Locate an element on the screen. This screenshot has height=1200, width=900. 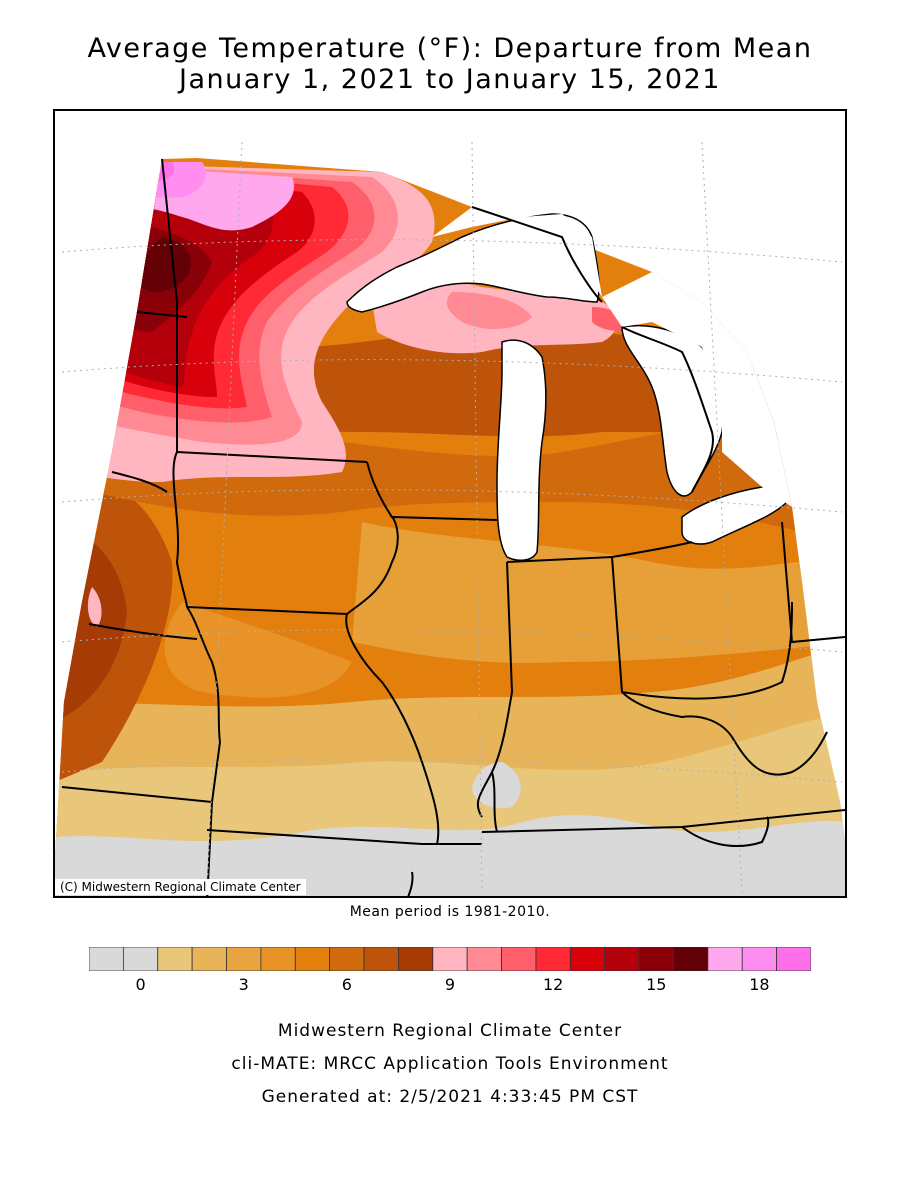
footer-organization: Midwestern Regional Climate Center is located at coordinates (450, 1031).